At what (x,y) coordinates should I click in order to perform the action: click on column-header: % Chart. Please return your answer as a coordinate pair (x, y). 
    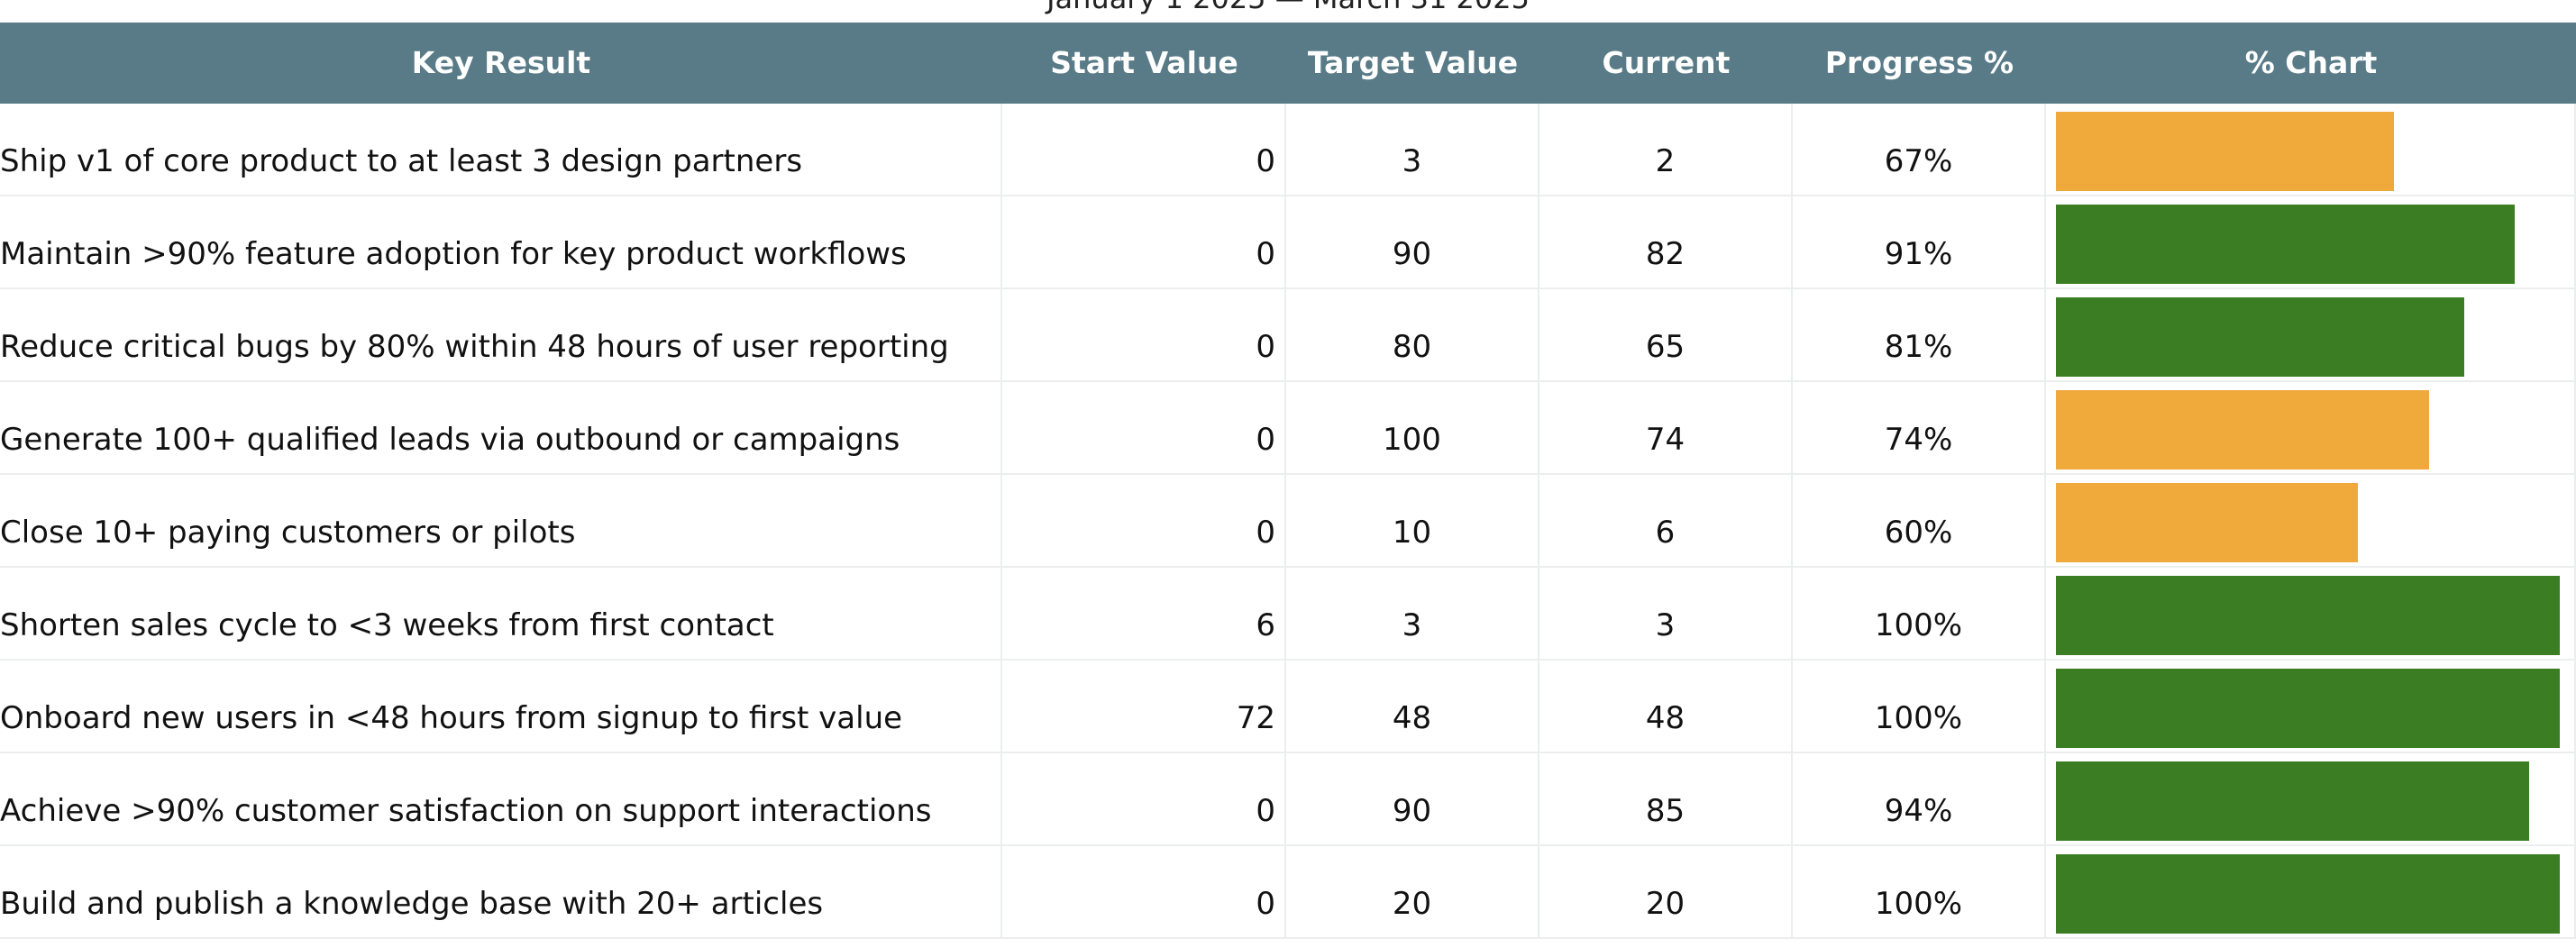
    Looking at the image, I should click on (2311, 62).